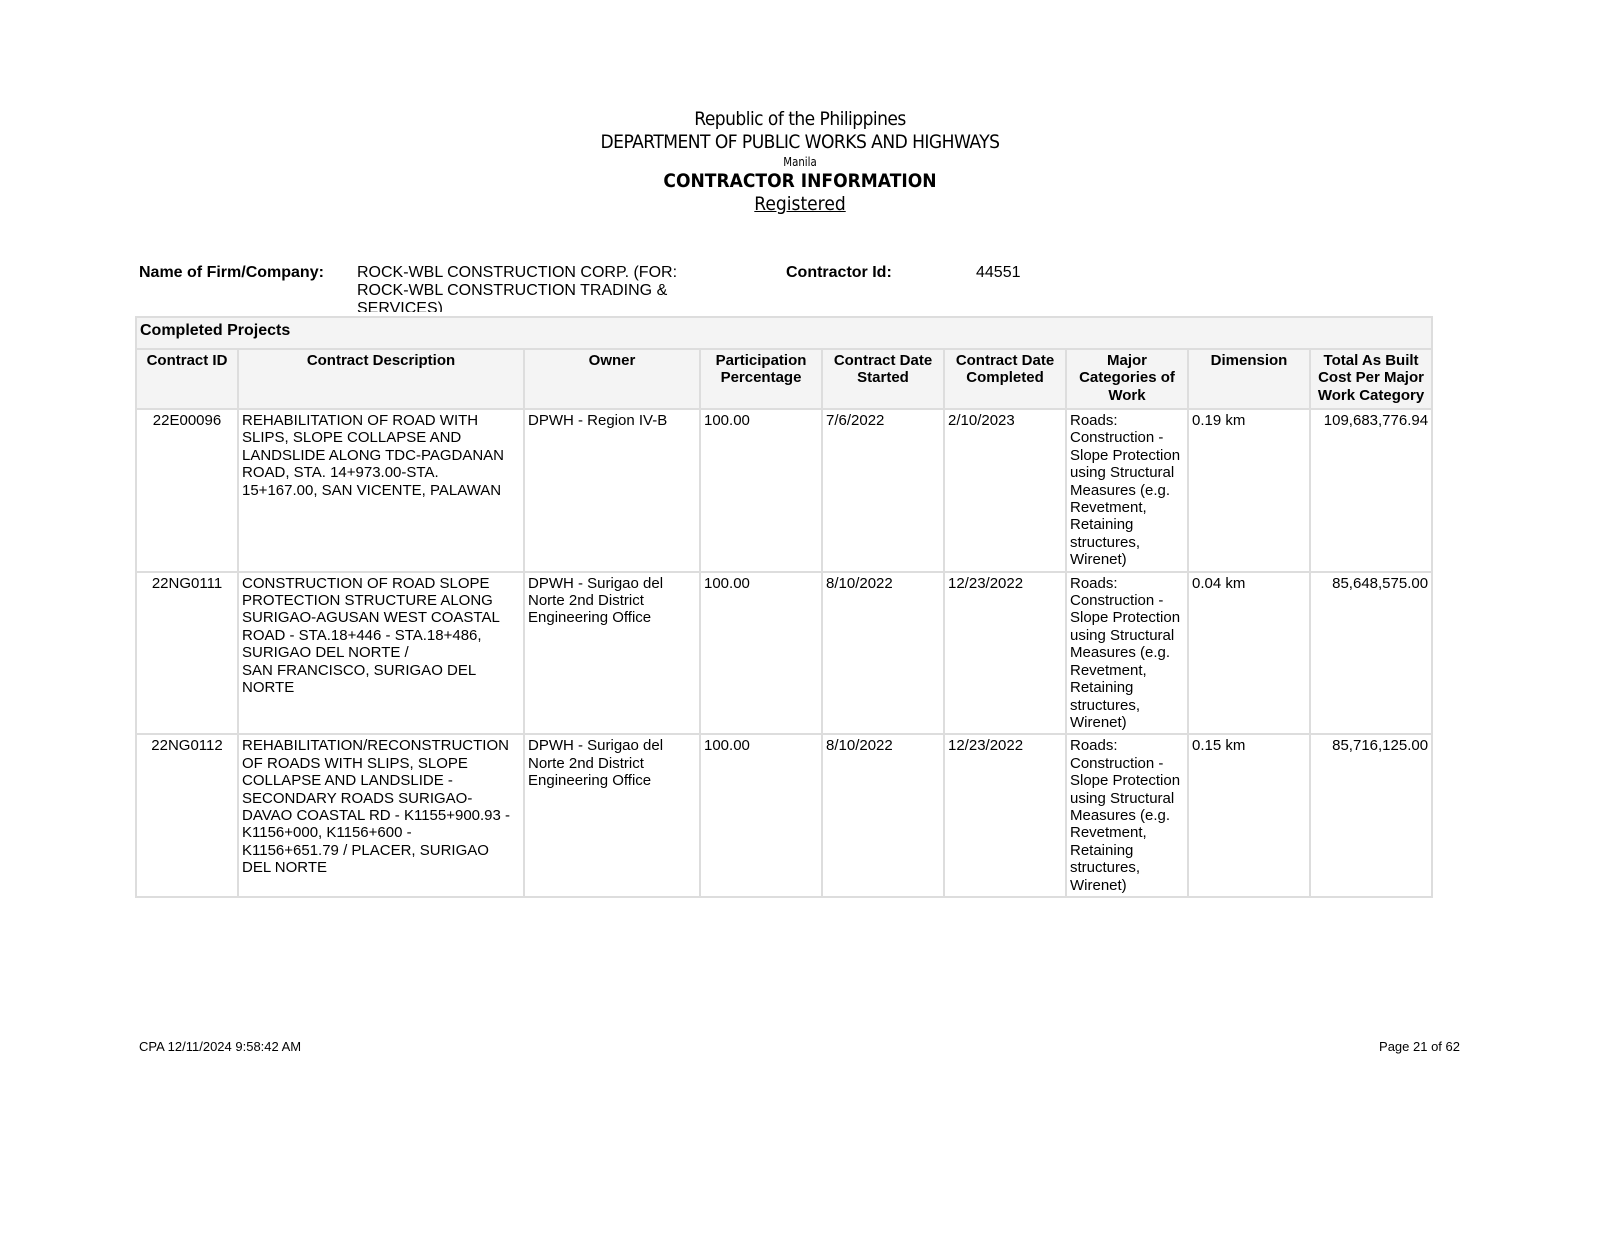 This screenshot has height=1236, width=1600. What do you see at coordinates (612, 490) in the screenshot?
I see `owner: DPWH - Region IV-B` at bounding box center [612, 490].